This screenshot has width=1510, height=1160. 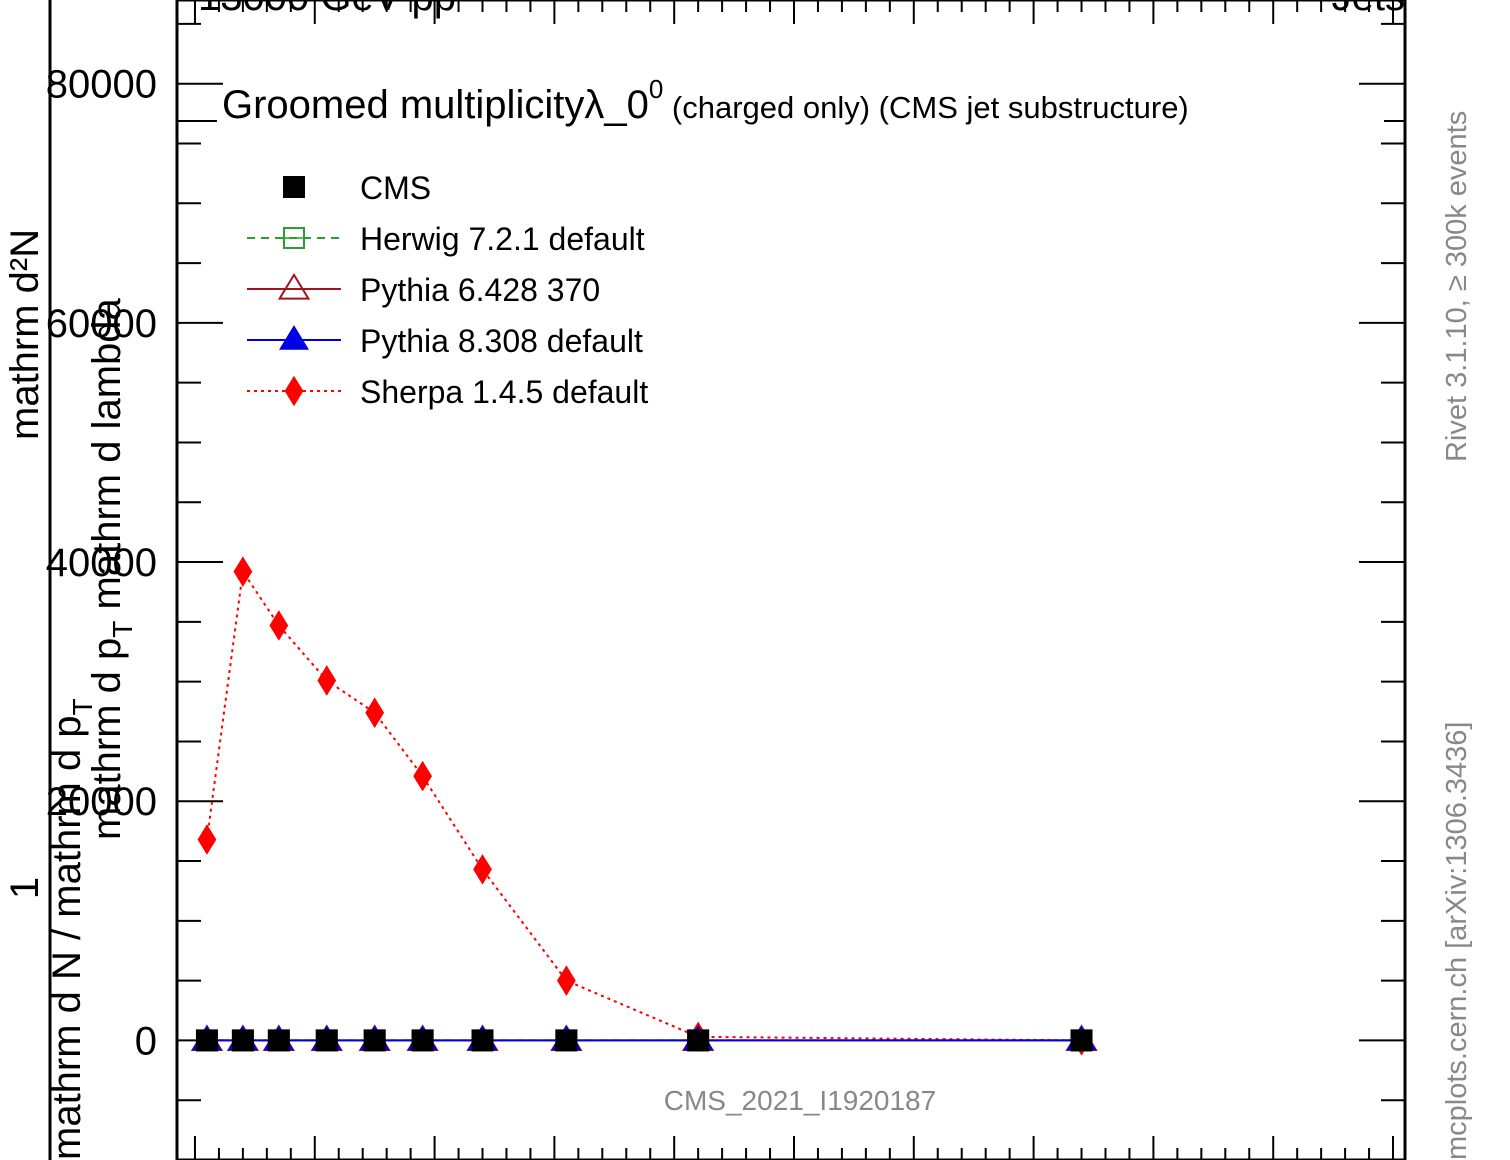 I want to click on mcplots-label: mcplots.cern.ch [arXiv:1306.3436], so click(x=1457, y=941).